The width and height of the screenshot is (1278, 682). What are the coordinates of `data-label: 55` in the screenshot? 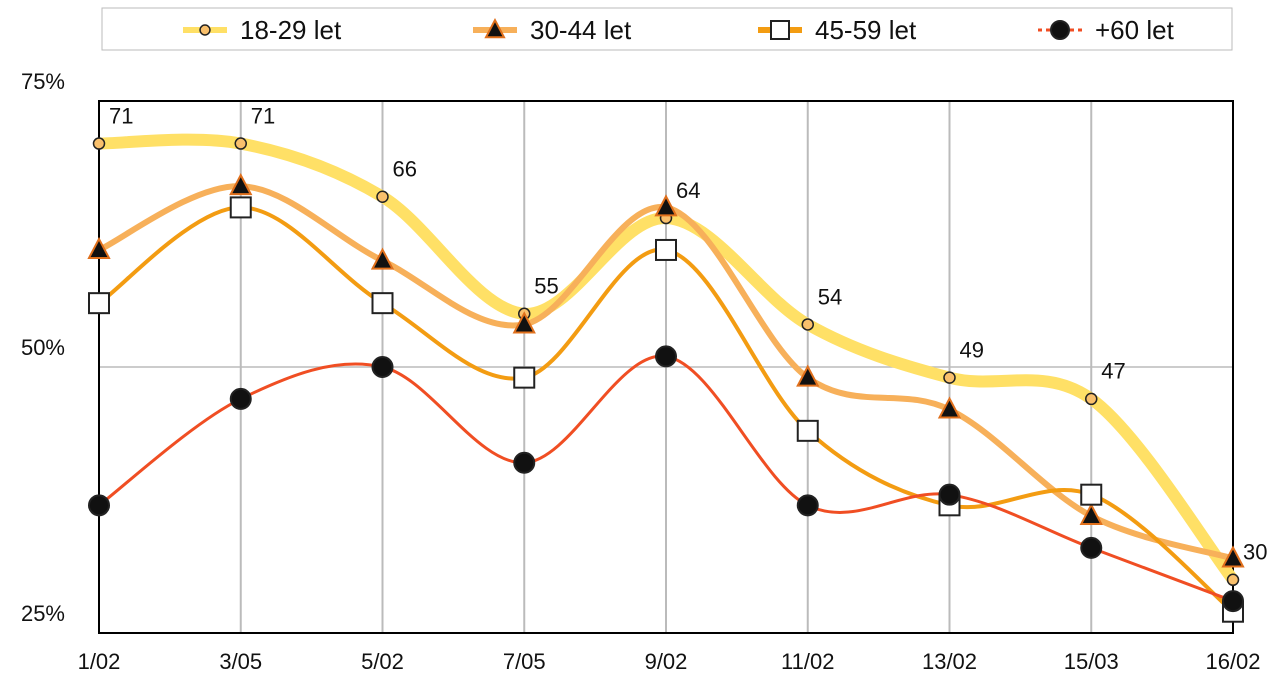 It's located at (546, 286).